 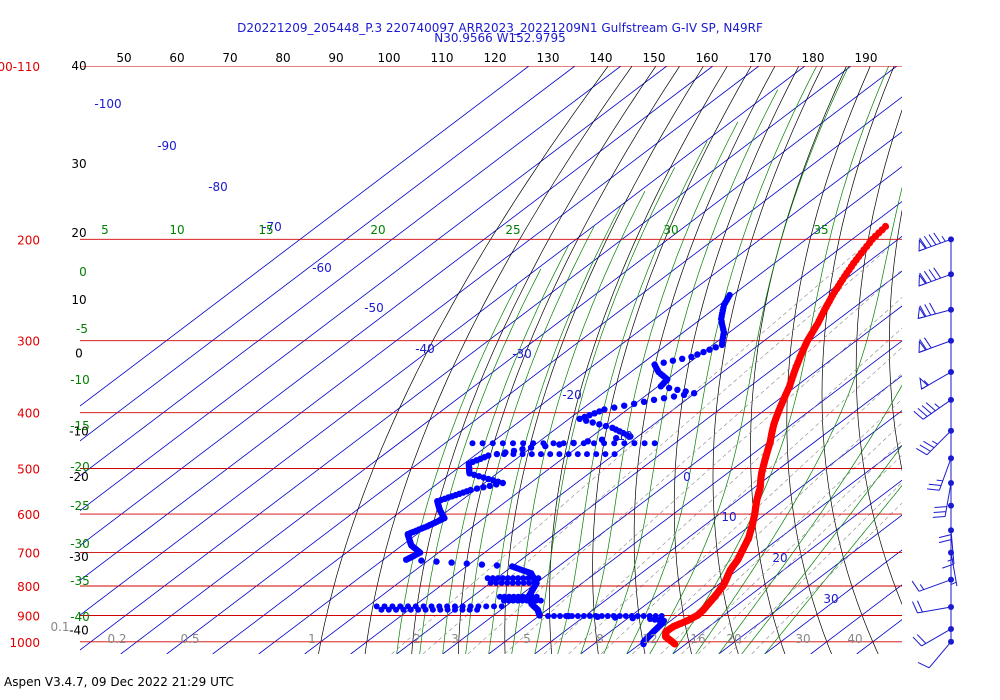 I want to click on mixing-ratio-line, so click(x=735, y=500).